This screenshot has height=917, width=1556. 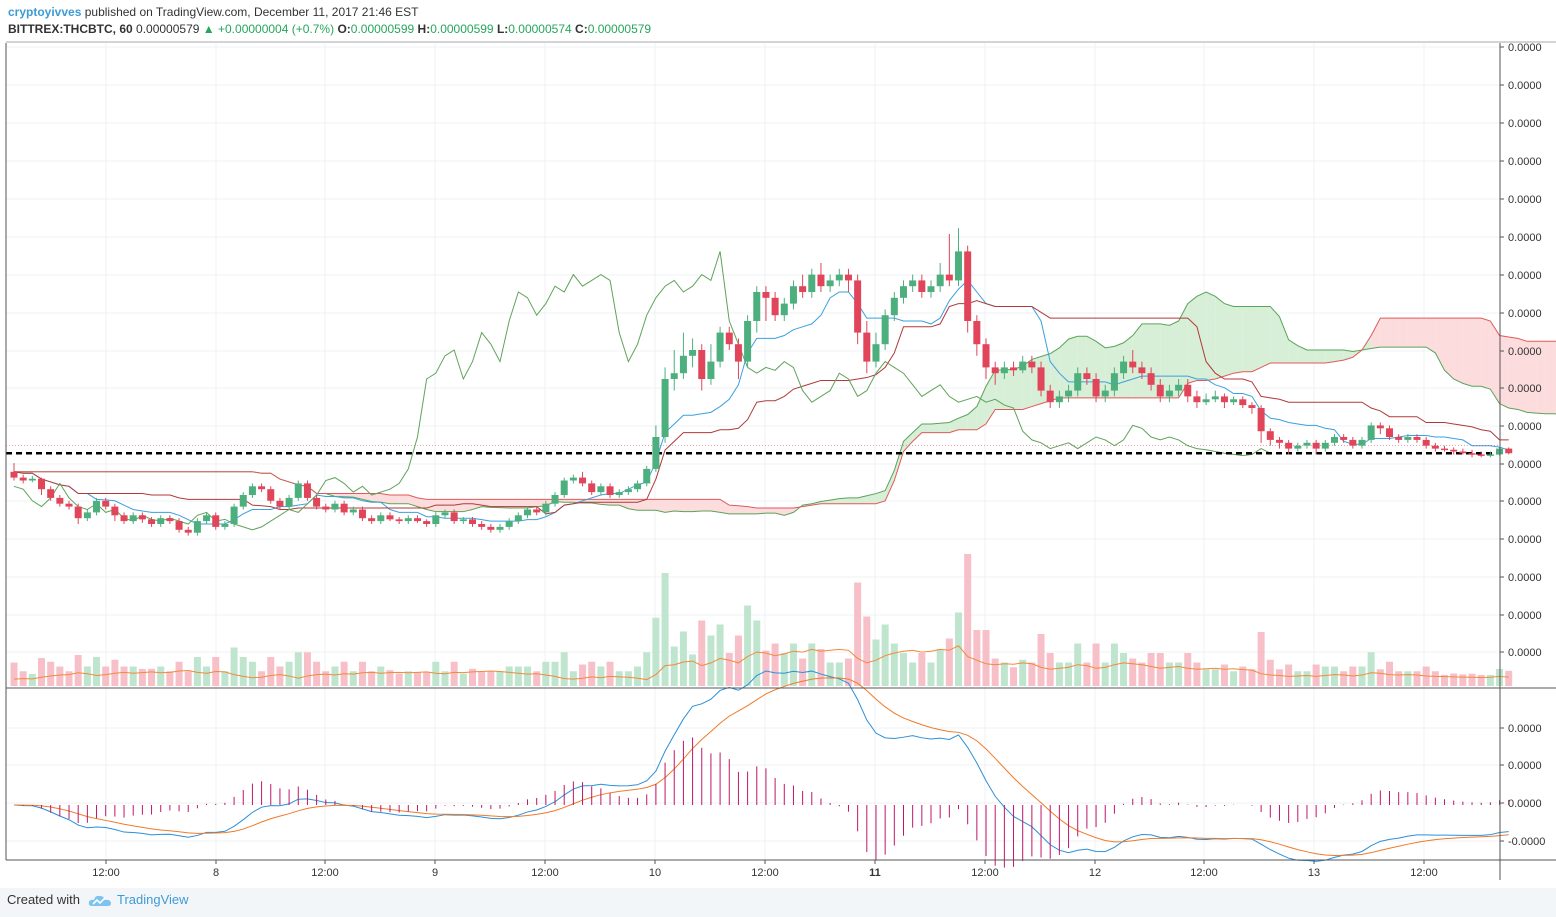 What do you see at coordinates (70, 29) in the screenshot?
I see `symbol-label: BITTREX:THCBTC, 60` at bounding box center [70, 29].